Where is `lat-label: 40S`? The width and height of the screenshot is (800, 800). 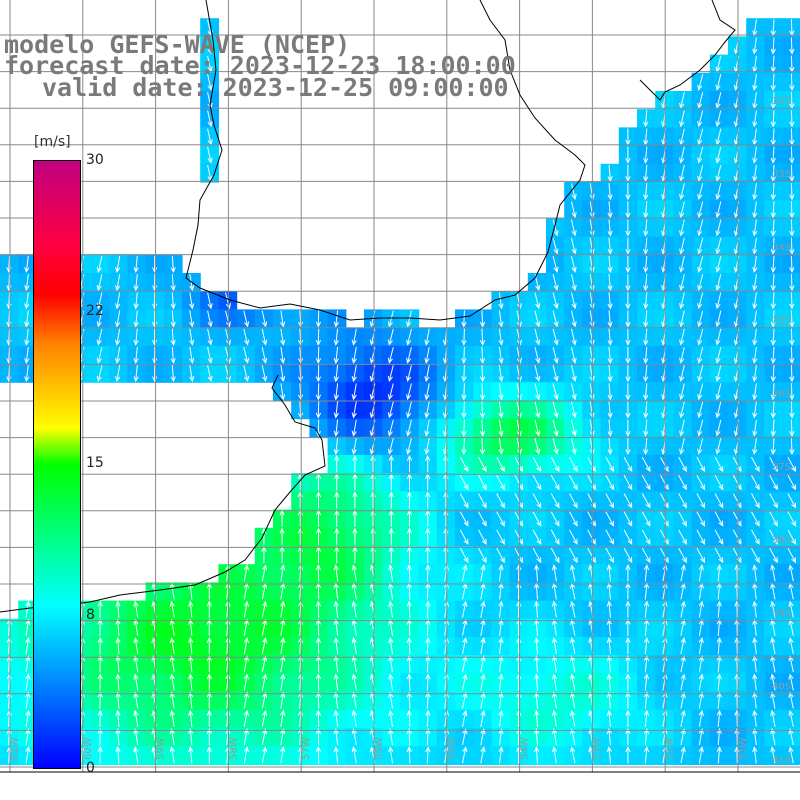
lat-label: 40S is located at coordinates (781, 687).